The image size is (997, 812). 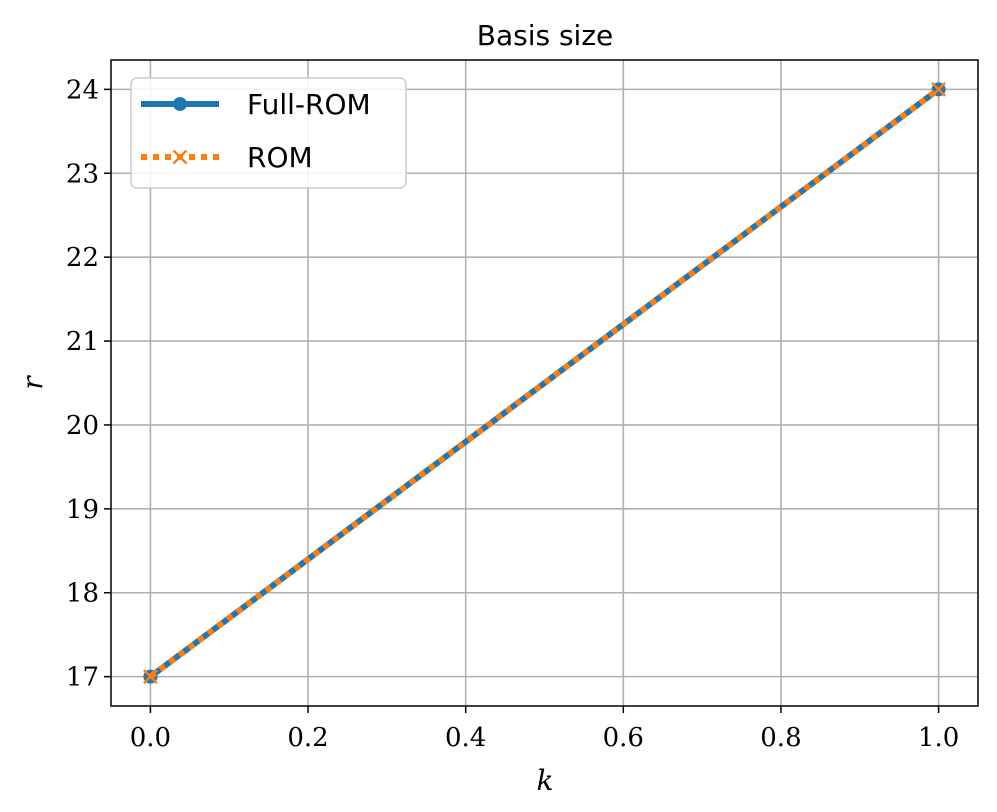 What do you see at coordinates (82, 258) in the screenshot?
I see `y-tick-label: 22` at bounding box center [82, 258].